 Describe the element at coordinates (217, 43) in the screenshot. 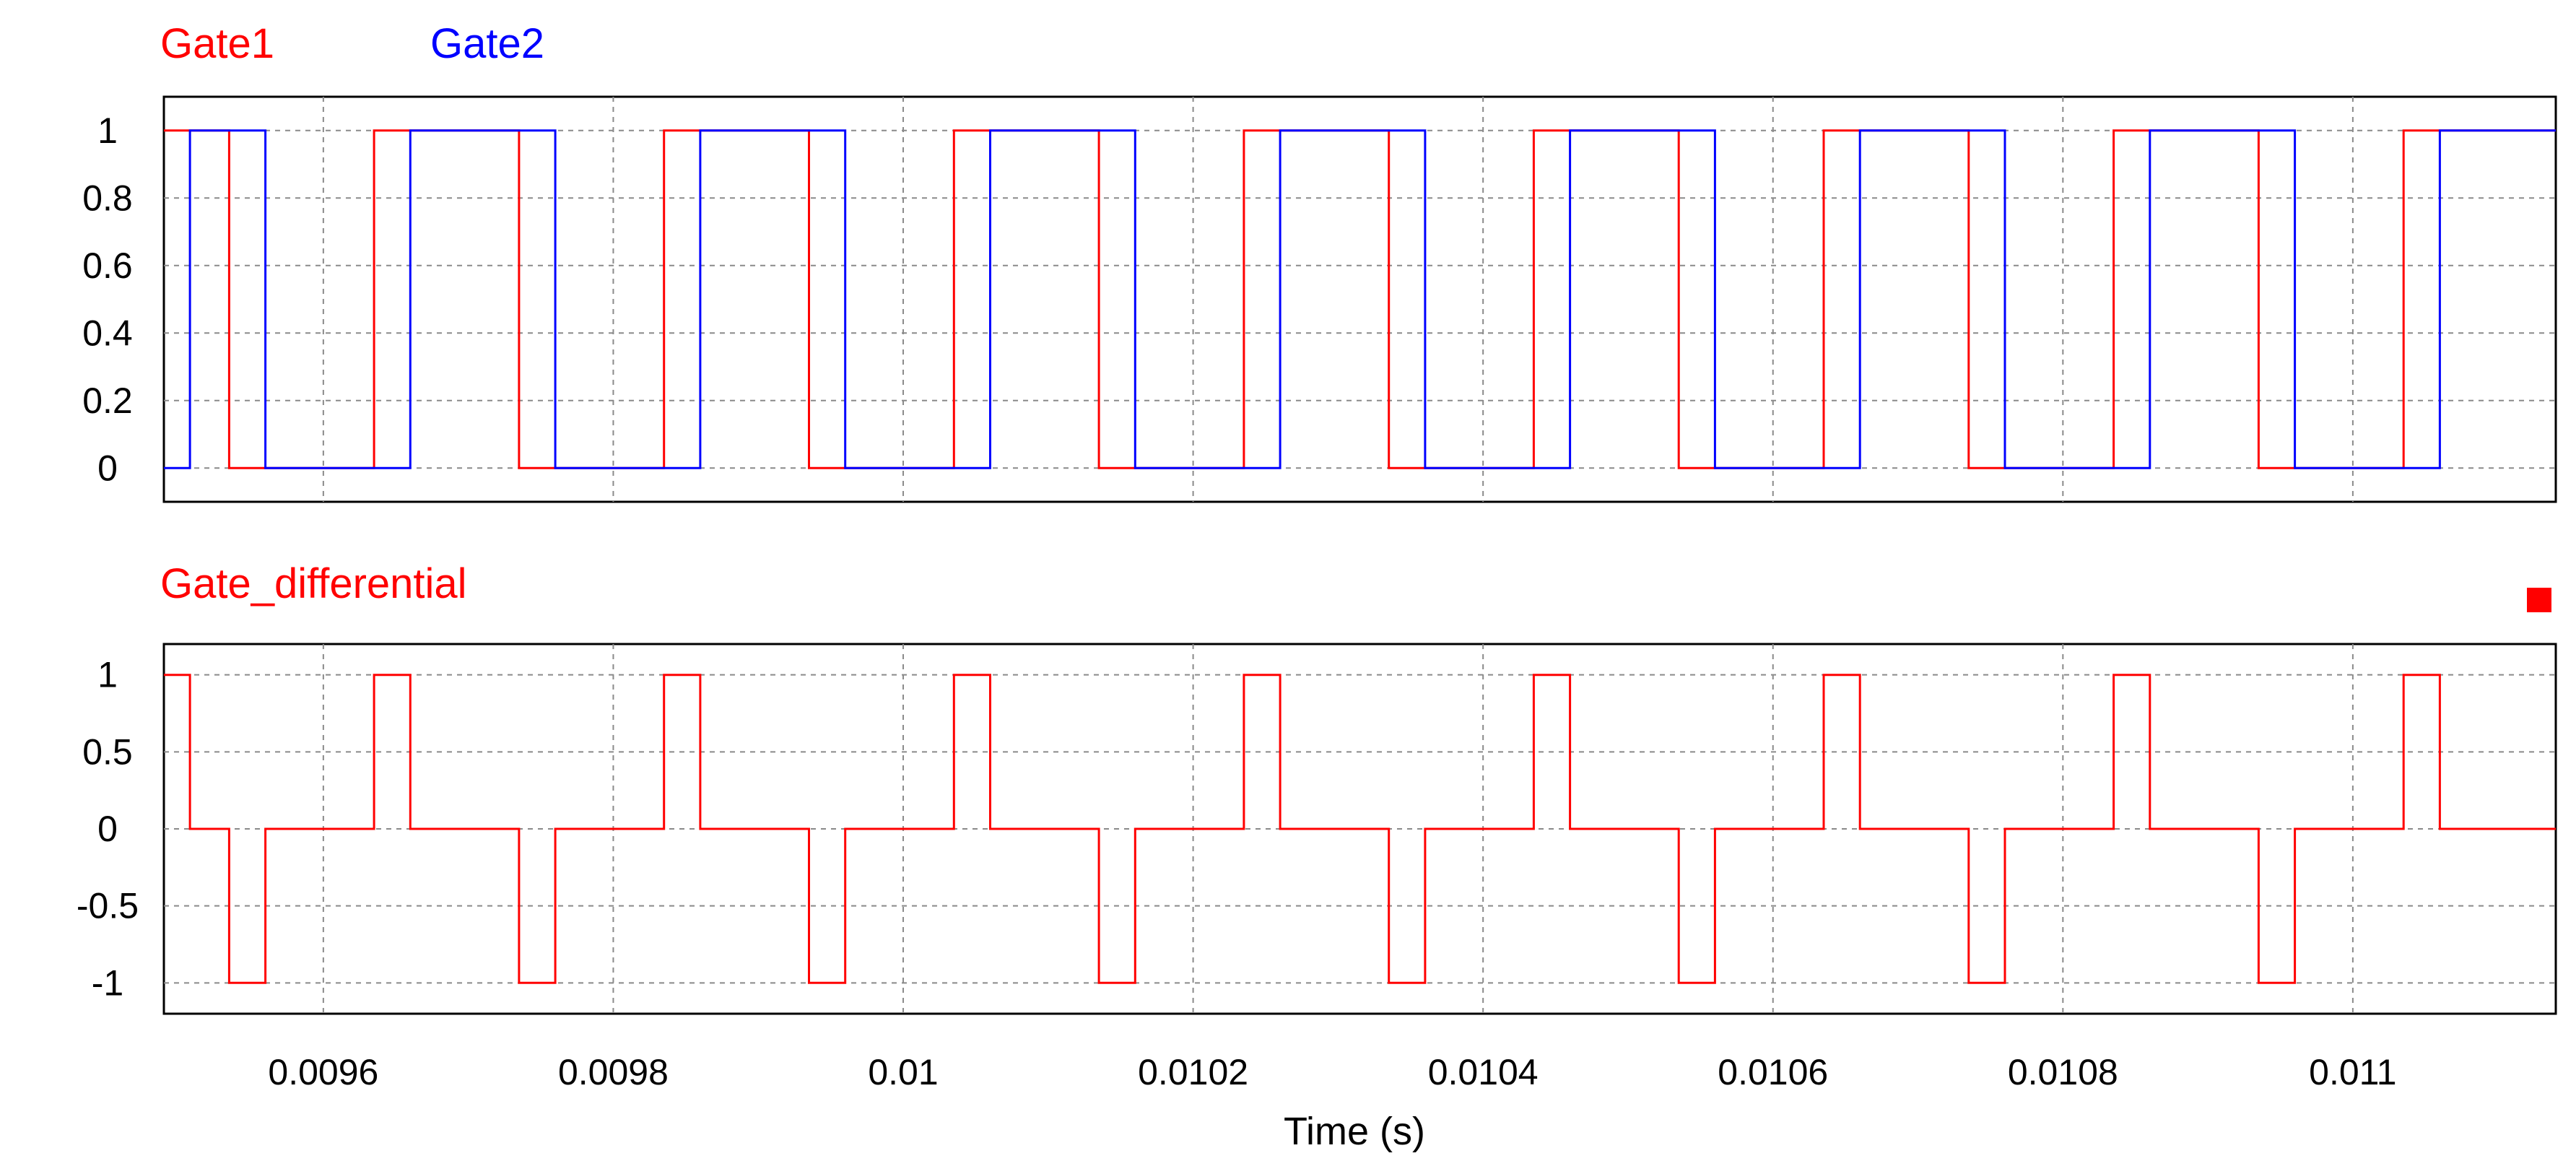

I see `legend-gate1: Gate1` at that location.